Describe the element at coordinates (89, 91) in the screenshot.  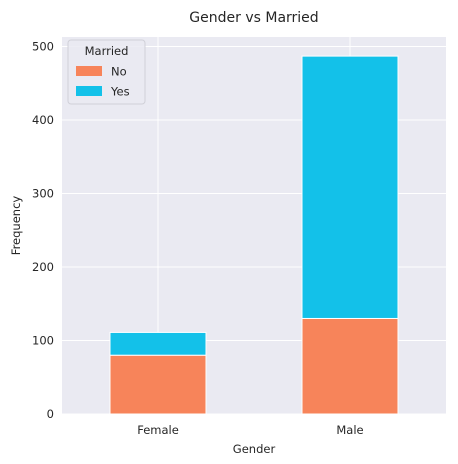
I see `legend-swatch-yes` at that location.